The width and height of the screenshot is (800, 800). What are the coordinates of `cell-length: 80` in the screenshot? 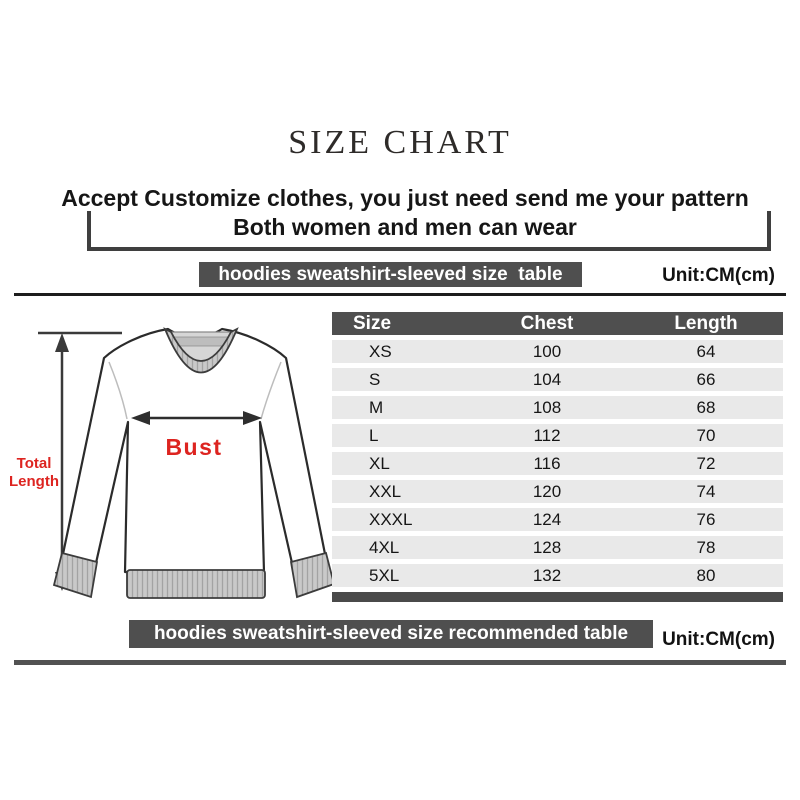 It's located at (706, 575).